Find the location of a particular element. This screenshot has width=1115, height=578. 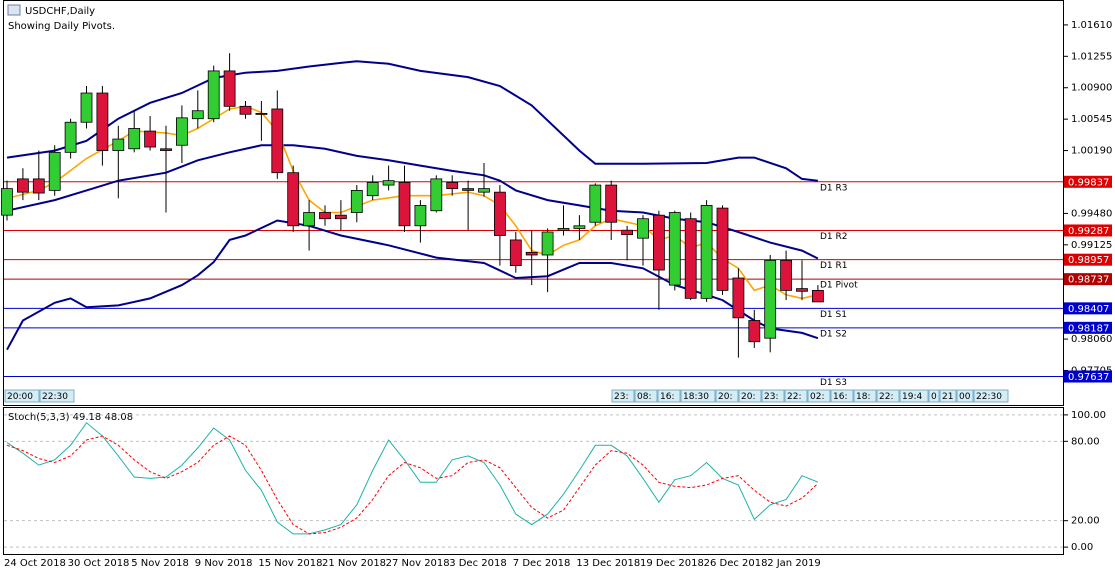

time-box-label: 08: is located at coordinates (644, 397).